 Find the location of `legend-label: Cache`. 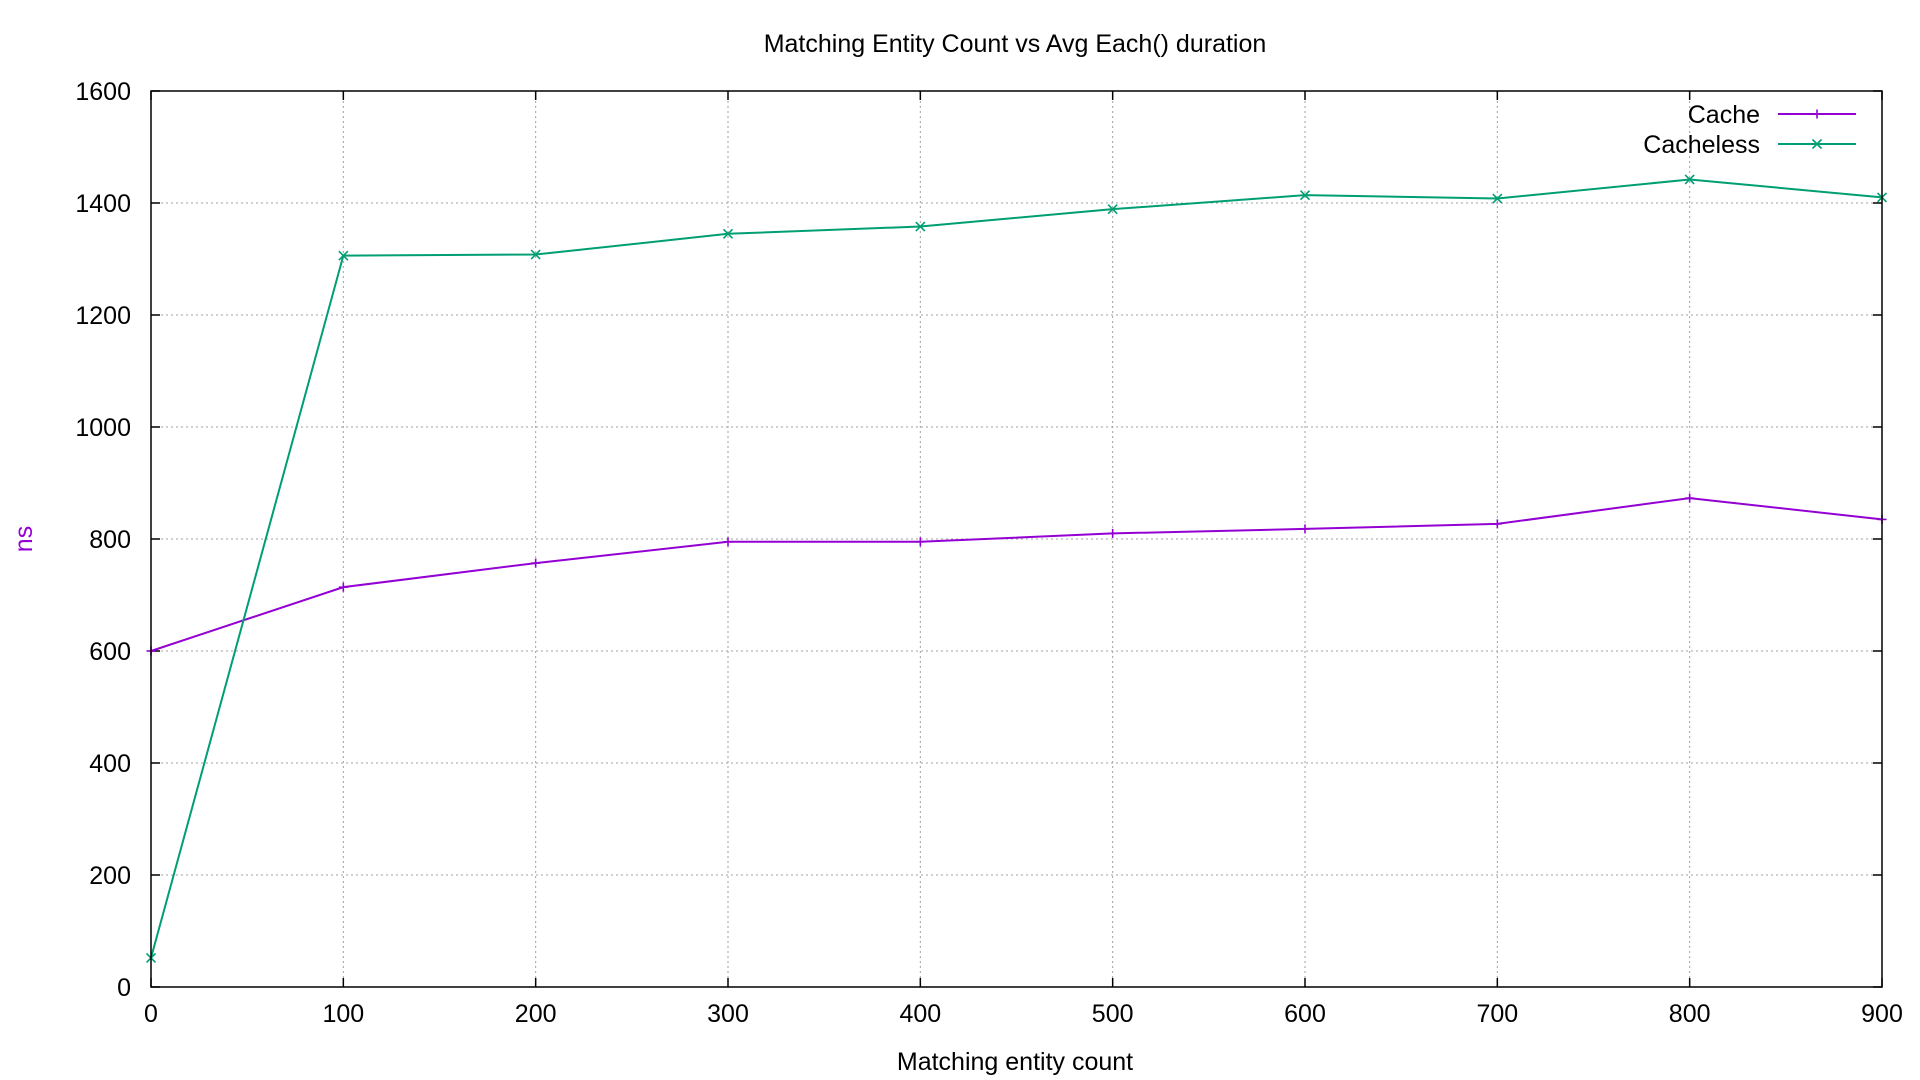

legend-label: Cache is located at coordinates (1724, 115).